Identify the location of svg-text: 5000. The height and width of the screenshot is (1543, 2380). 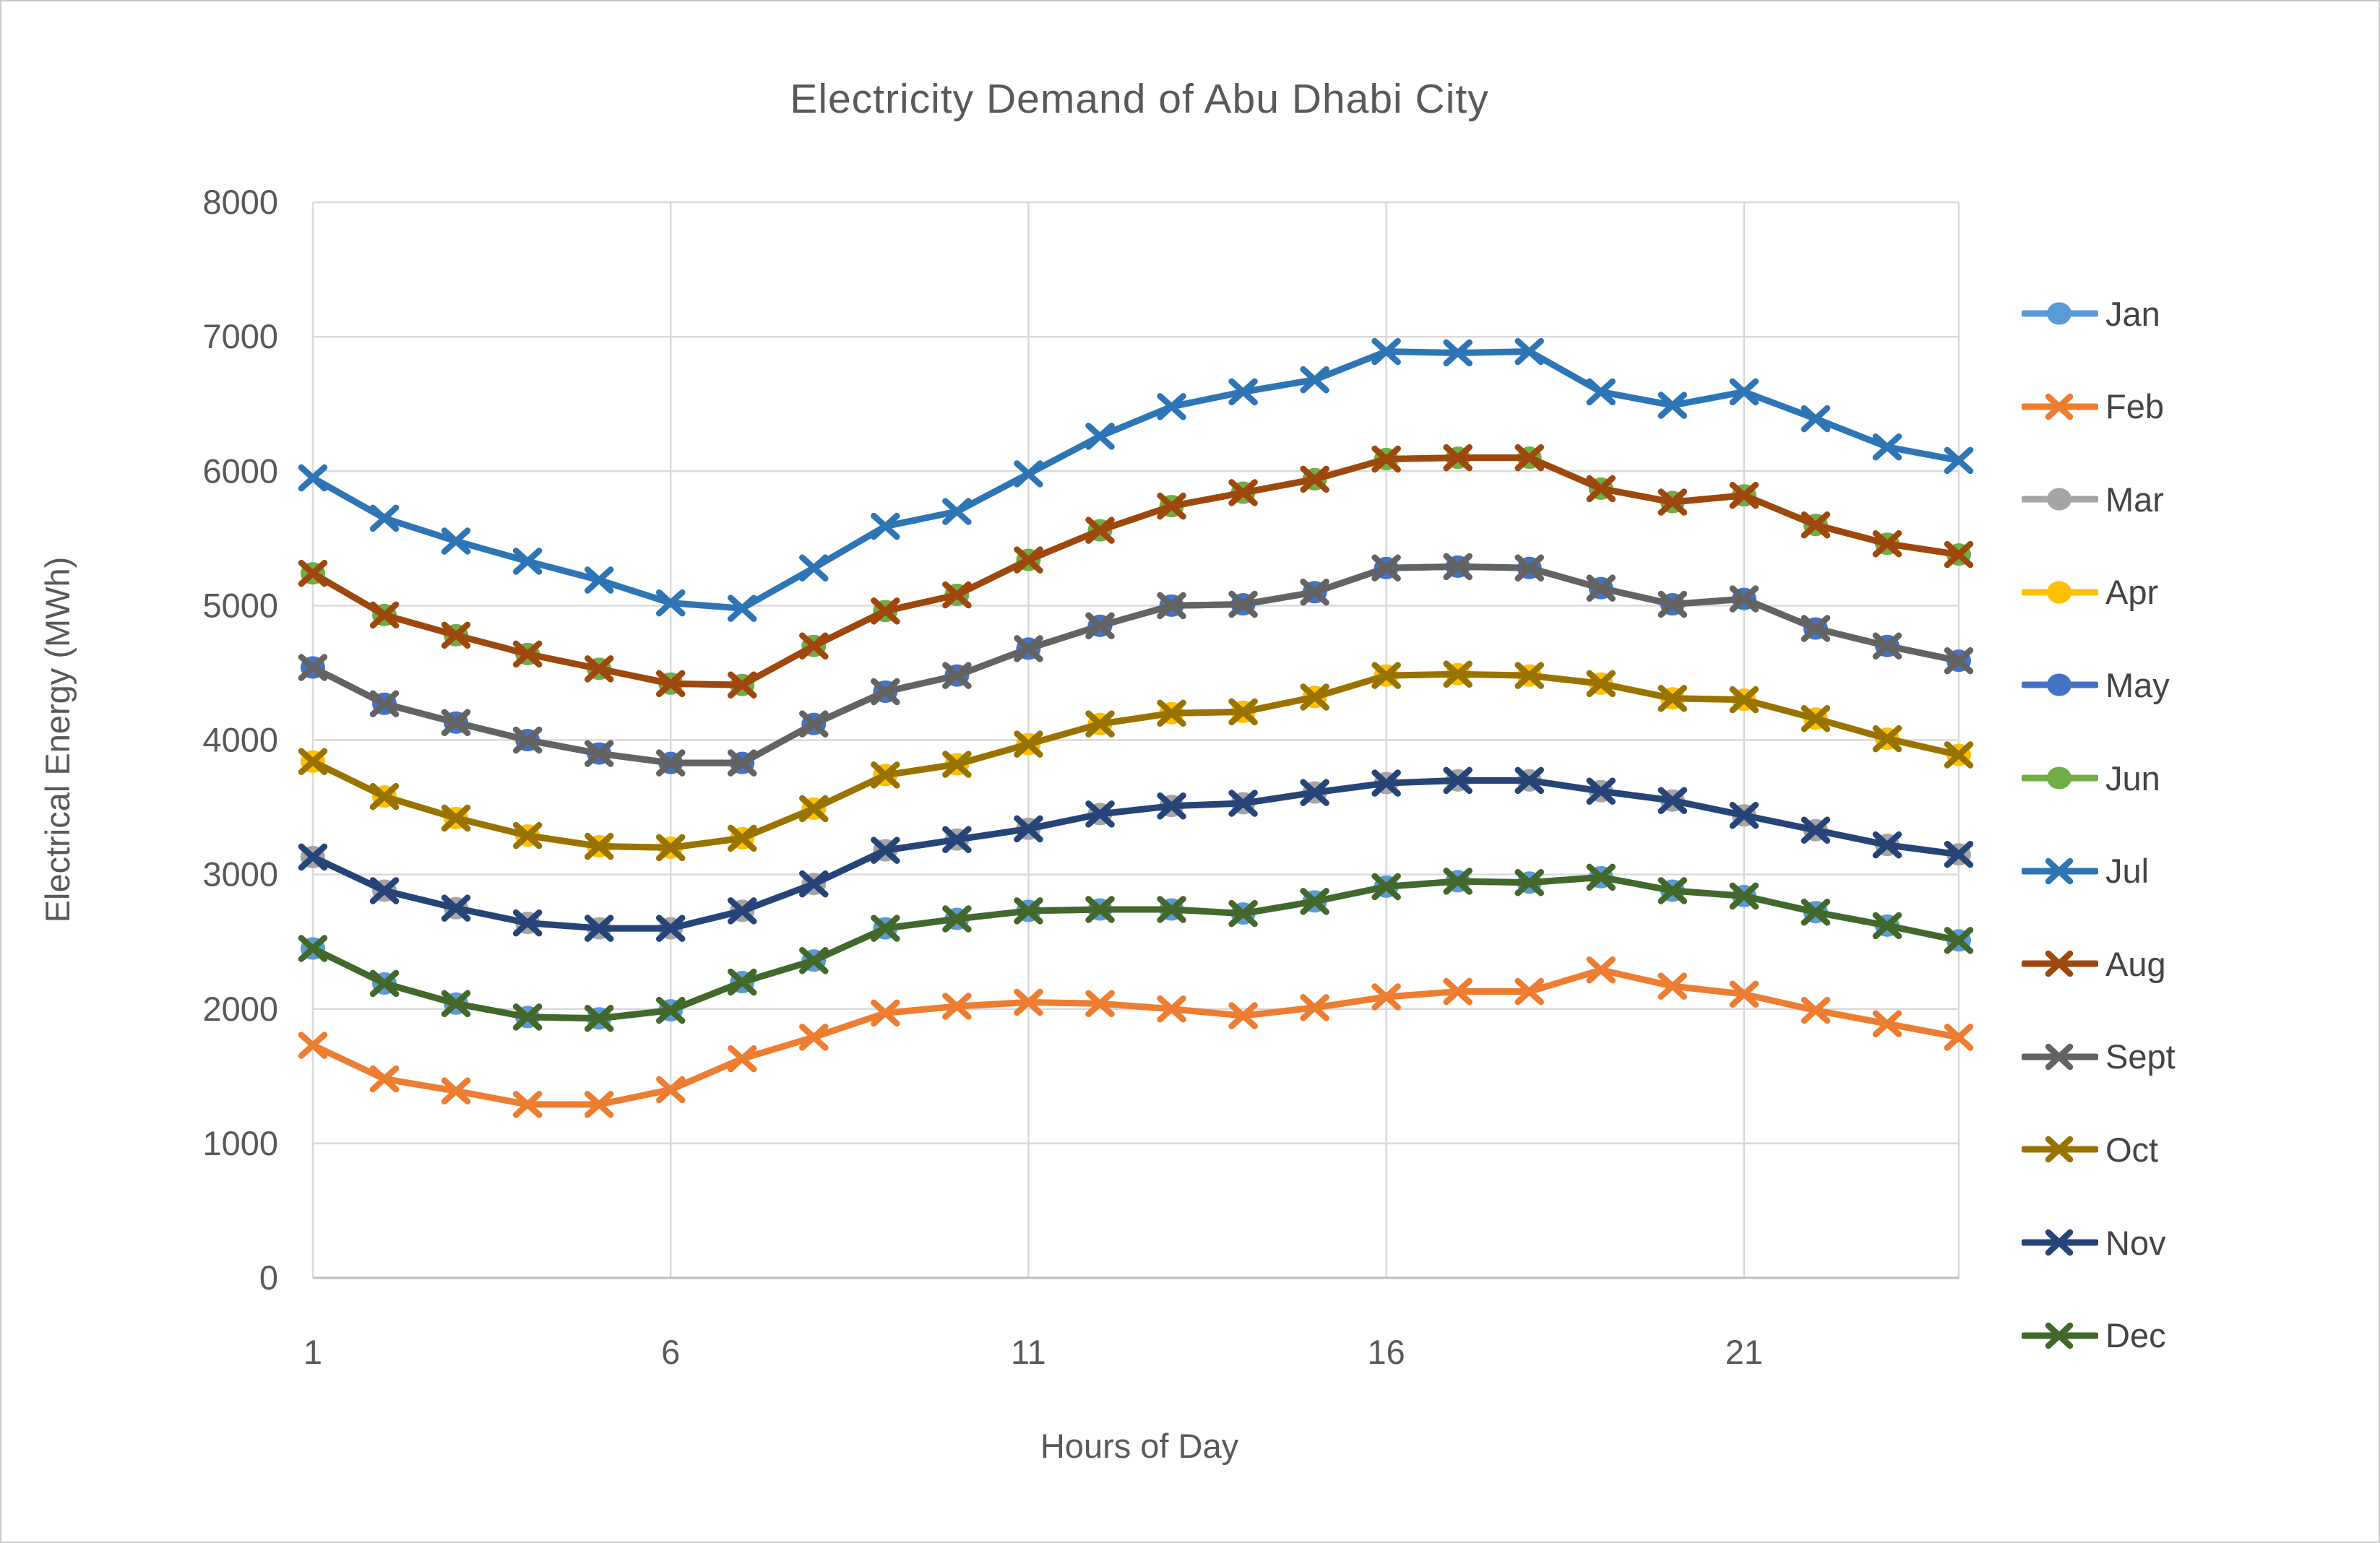
(240, 605).